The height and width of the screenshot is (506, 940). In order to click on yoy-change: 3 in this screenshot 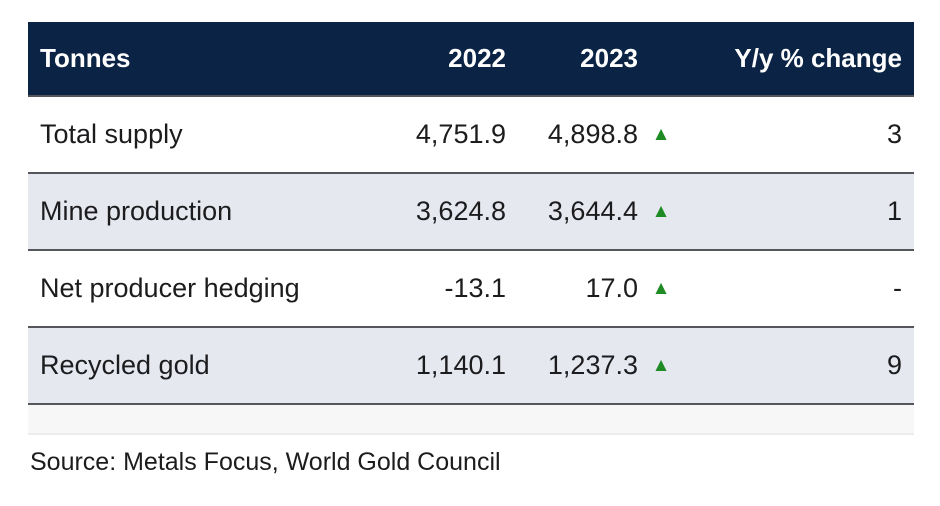, I will do `click(894, 134)`.